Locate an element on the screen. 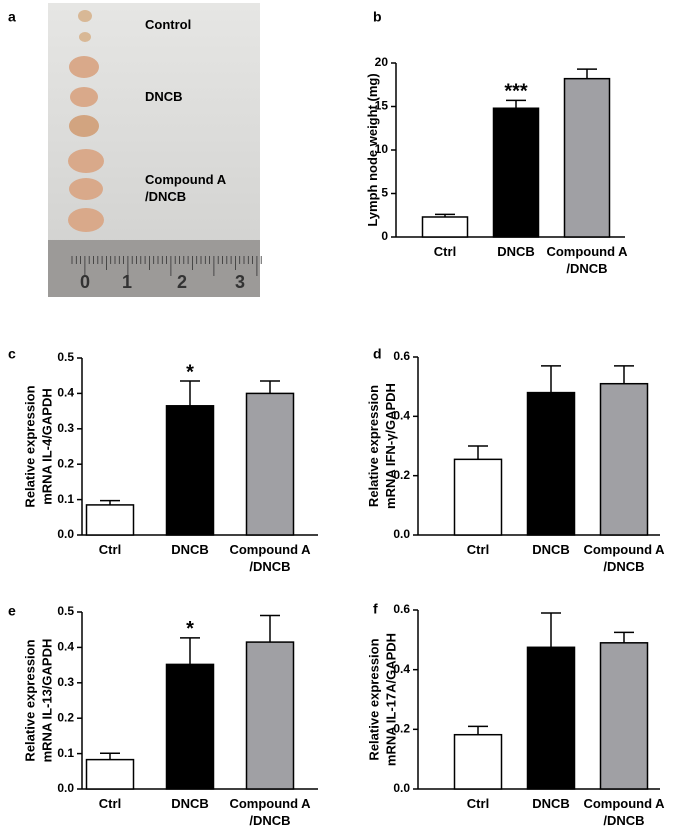  y-axis-label-box: Relative expression mRNA IL-4/GAPDH is located at coordinates (38, 446).